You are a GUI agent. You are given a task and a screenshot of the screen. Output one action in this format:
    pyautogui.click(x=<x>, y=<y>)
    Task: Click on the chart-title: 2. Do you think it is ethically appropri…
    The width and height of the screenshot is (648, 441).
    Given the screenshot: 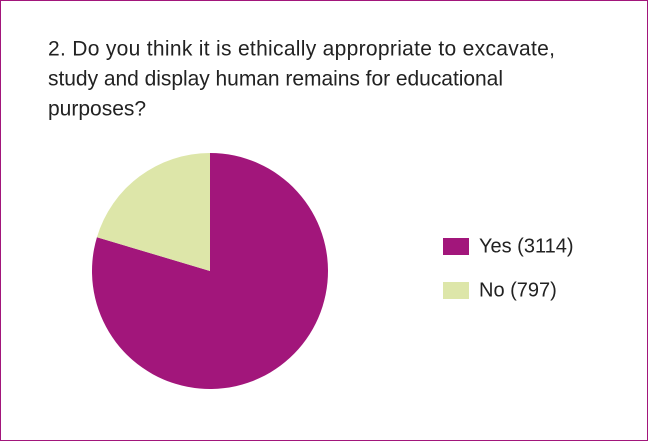 What is the action you would take?
    pyautogui.click(x=301, y=49)
    